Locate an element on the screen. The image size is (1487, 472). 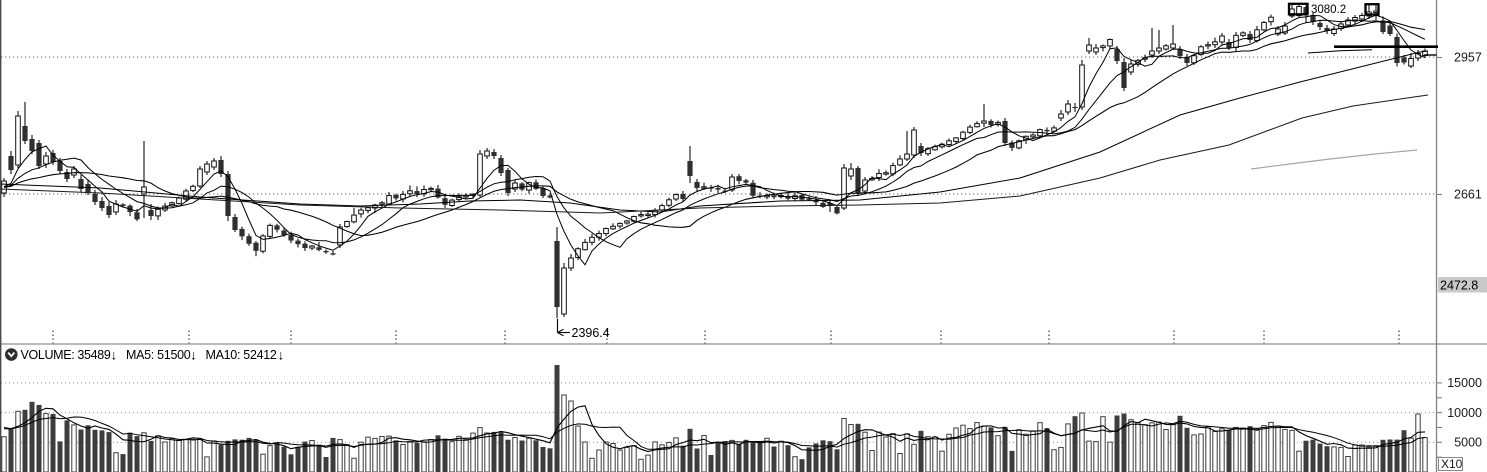
svg-text: 15000 is located at coordinates (1464, 383).